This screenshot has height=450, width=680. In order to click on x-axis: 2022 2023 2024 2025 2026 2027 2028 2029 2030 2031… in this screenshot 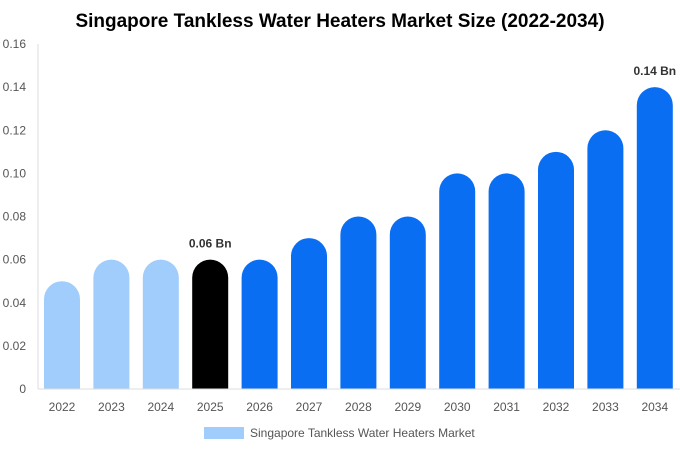, I will do `click(359, 401)`.